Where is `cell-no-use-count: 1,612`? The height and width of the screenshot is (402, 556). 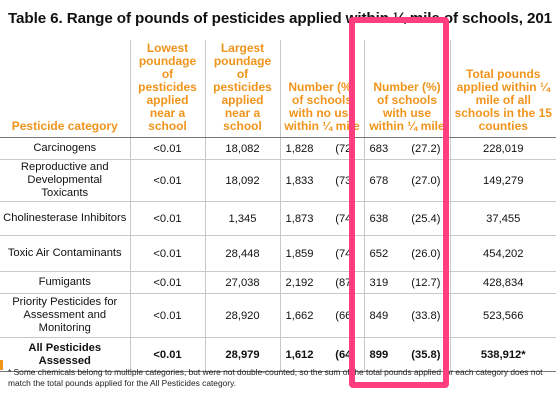 cell-no-use-count: 1,612 is located at coordinates (299, 354).